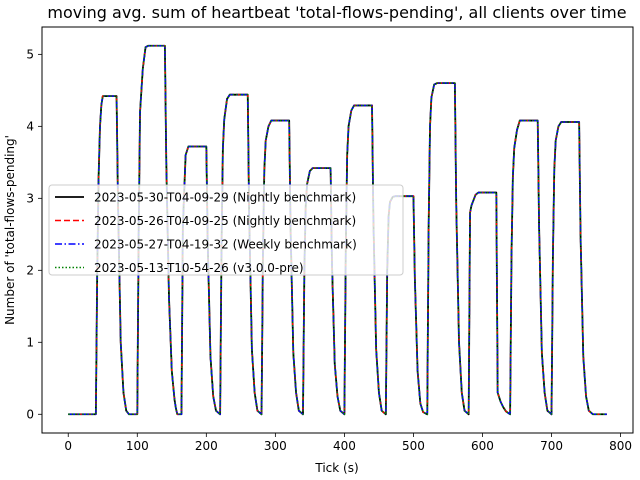 The height and width of the screenshot is (480, 640). Describe the element at coordinates (225, 245) in the screenshot. I see `legend-label-3: 2023-05-27-T04-19-32 (Weekly benchmark)` at that location.